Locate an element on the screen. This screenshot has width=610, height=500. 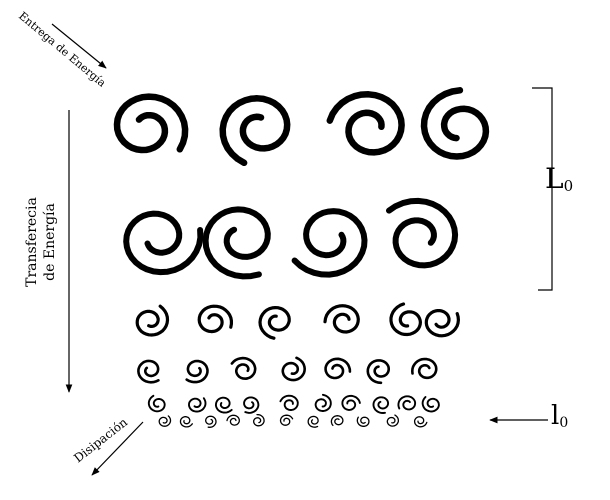
energy-input-label: Entrega de Energía is located at coordinates (62, 49).